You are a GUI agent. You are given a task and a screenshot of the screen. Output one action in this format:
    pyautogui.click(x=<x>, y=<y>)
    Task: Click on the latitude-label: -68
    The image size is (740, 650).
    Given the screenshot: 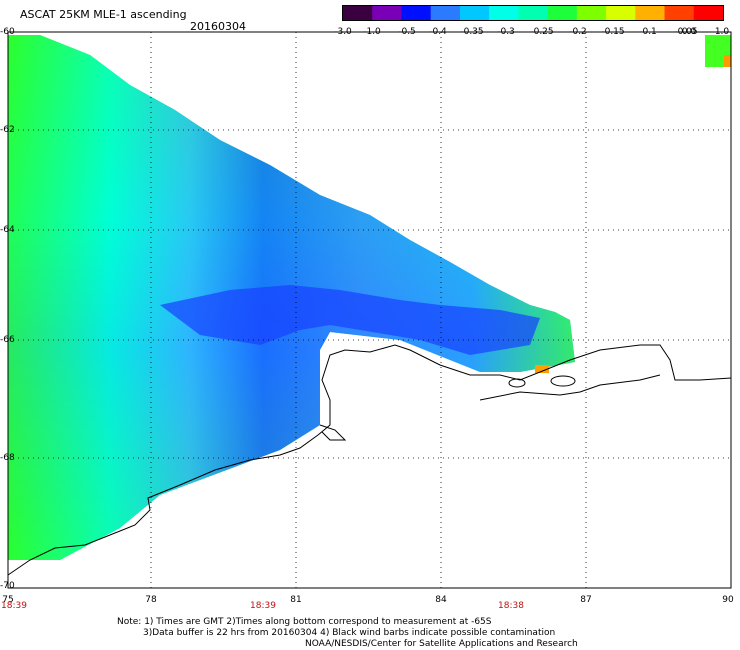 What is the action you would take?
    pyautogui.click(x=7, y=458)
    